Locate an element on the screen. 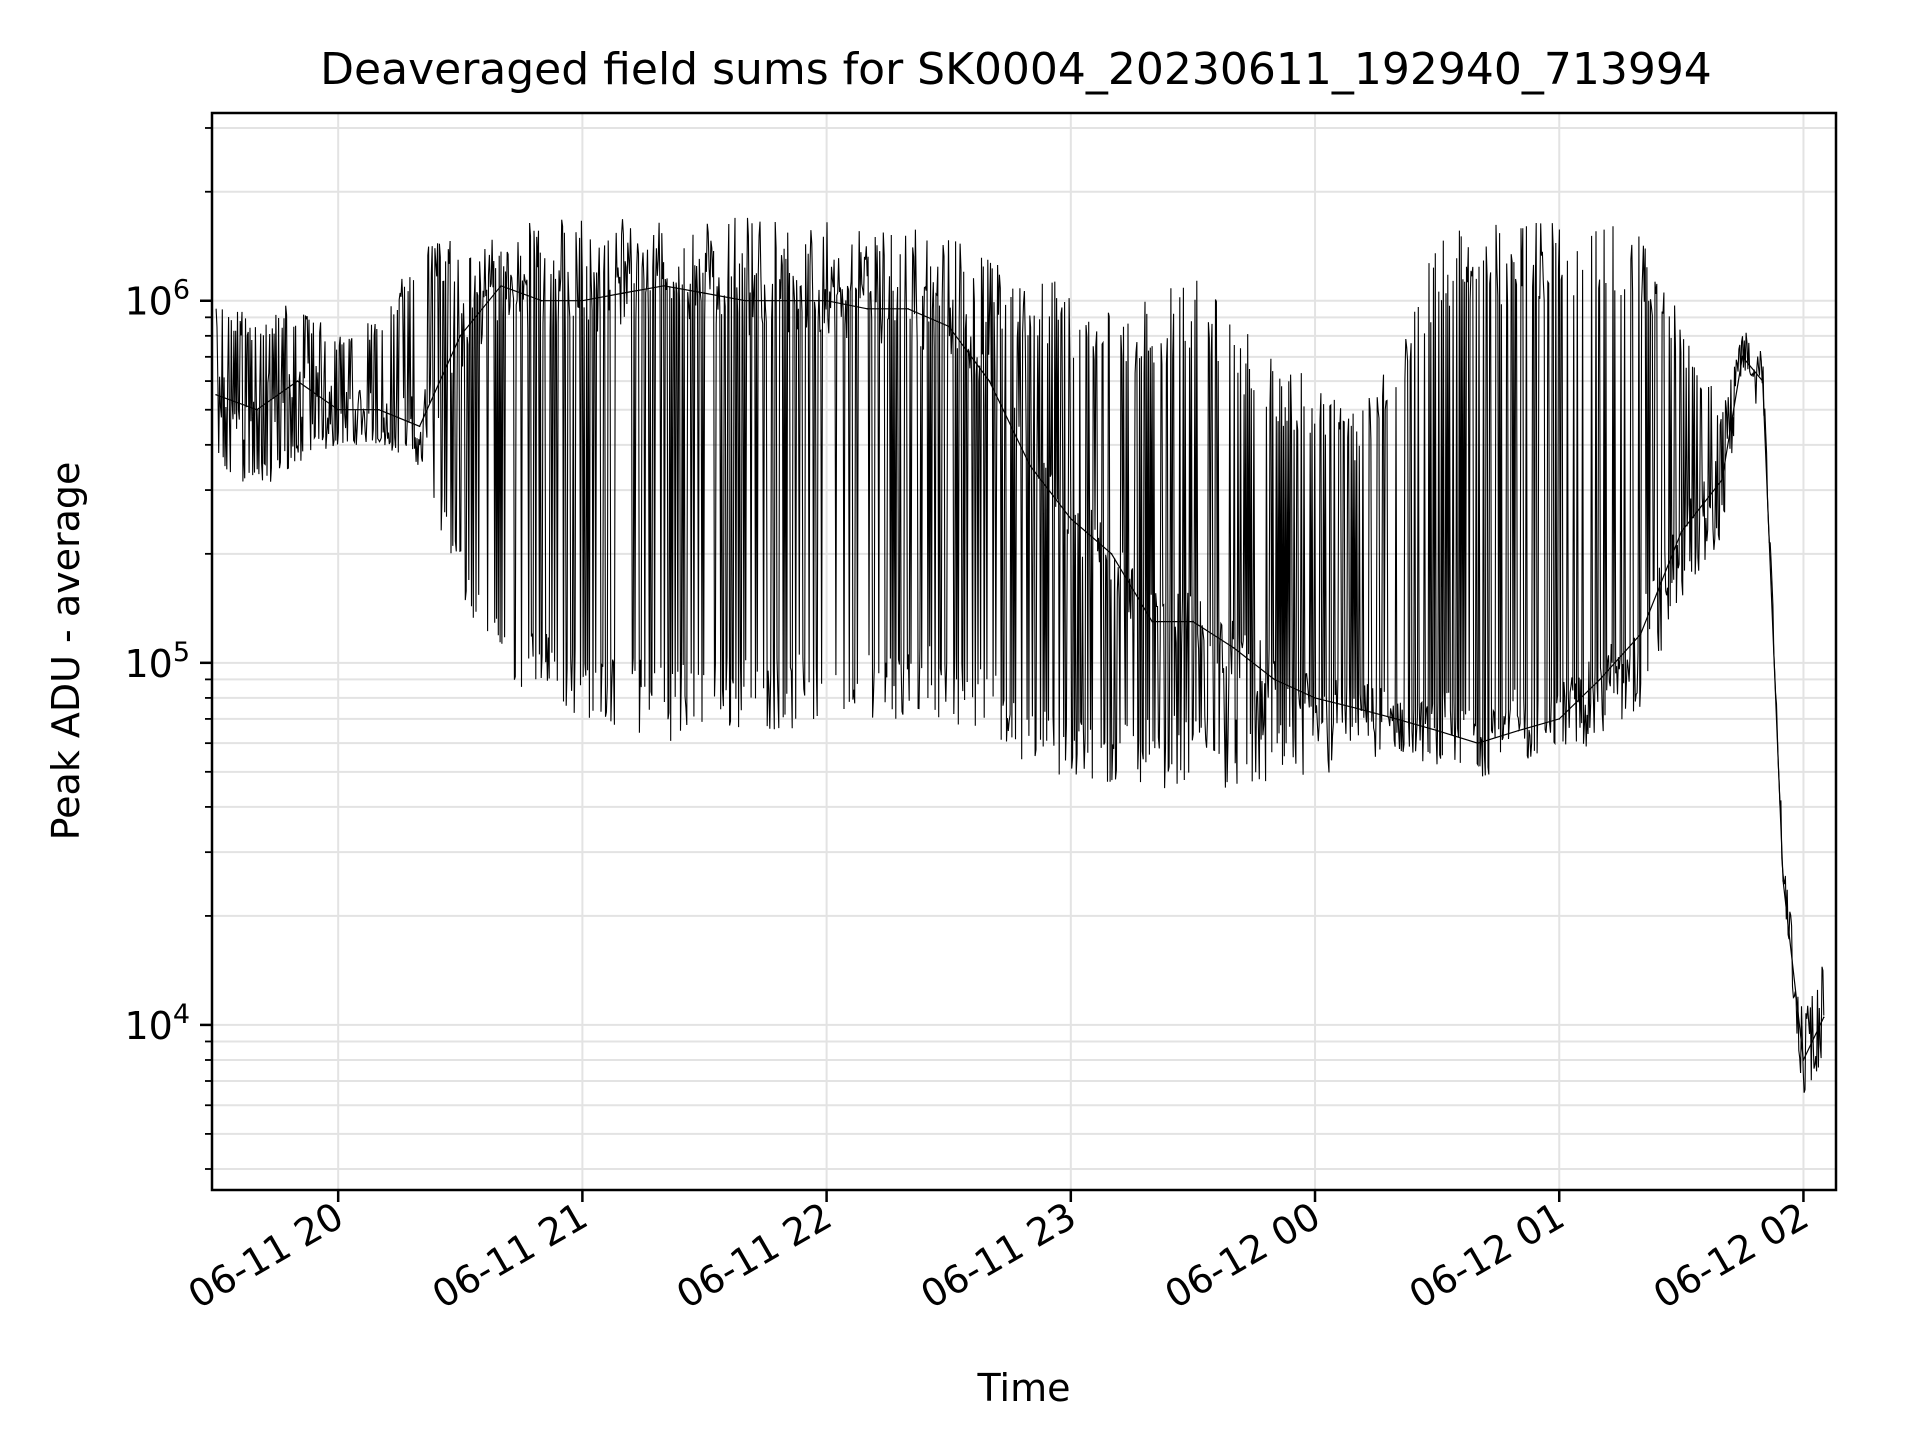  y-tick-label: 10⁶ is located at coordinates (157, 299).